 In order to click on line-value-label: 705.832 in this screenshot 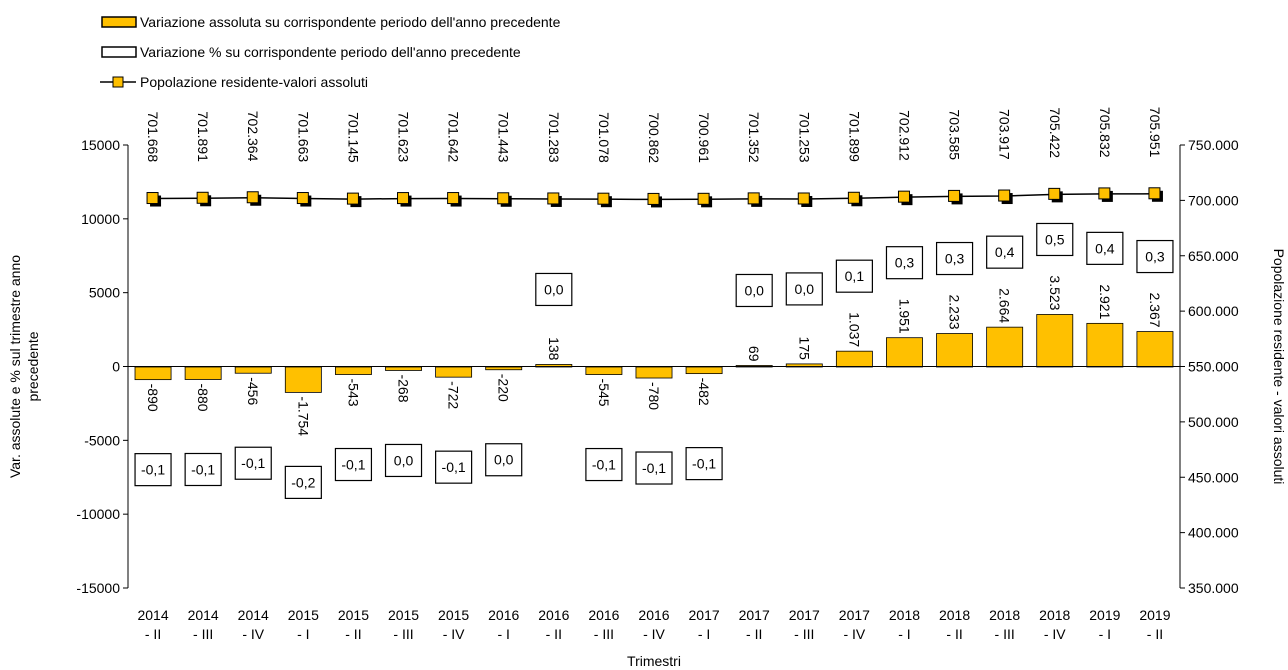, I will do `click(1105, 132)`.